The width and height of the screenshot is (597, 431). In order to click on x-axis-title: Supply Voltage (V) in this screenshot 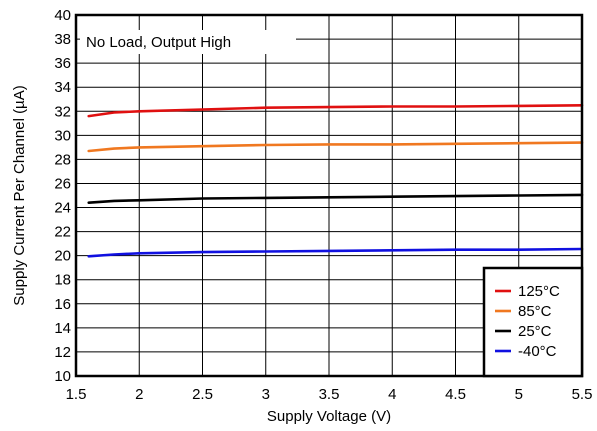, I will do `click(329, 416)`.